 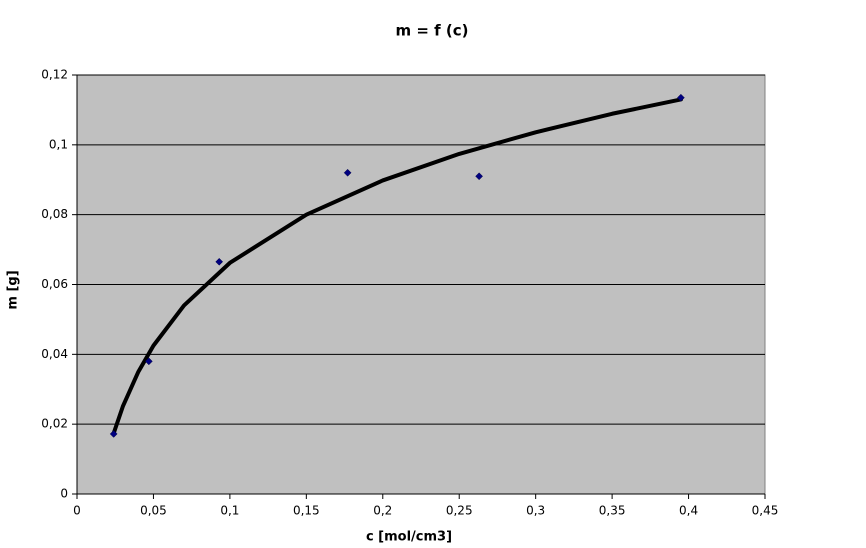 I want to click on x-tick-label: 0,4, so click(x=688, y=511).